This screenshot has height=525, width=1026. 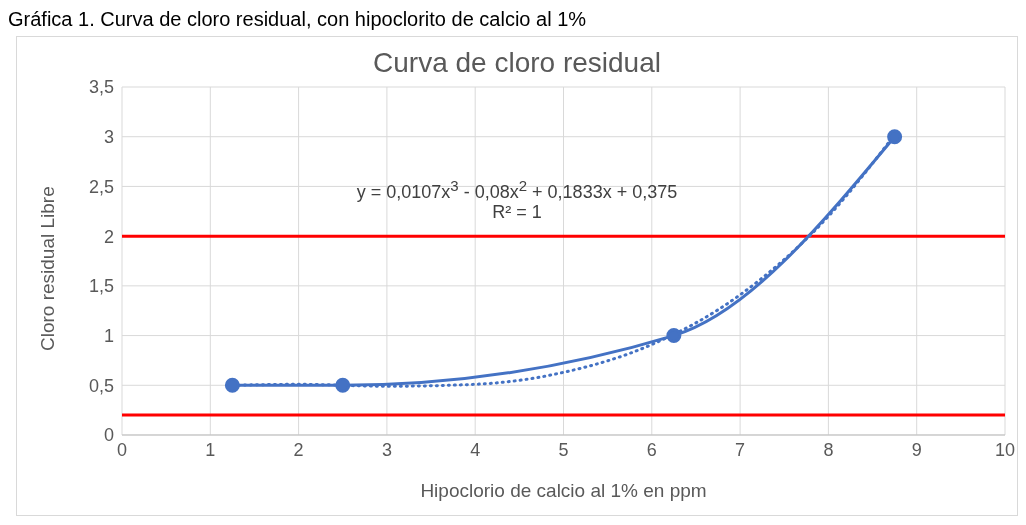 What do you see at coordinates (108, 435) in the screenshot?
I see `y-tick-label: 0` at bounding box center [108, 435].